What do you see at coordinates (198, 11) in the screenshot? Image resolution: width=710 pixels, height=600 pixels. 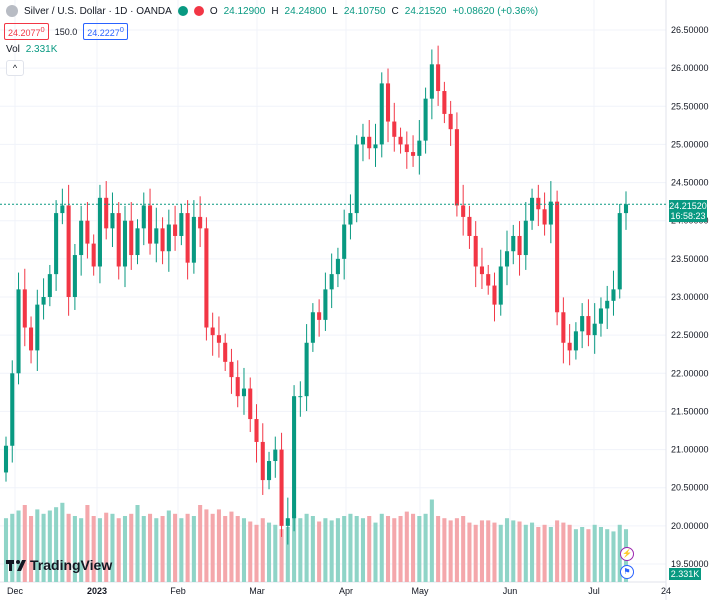 I see `compare-icon` at bounding box center [198, 11].